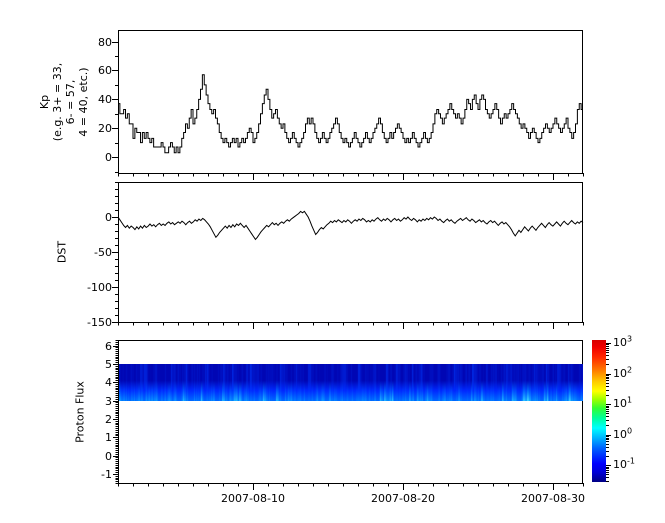 This screenshot has width=665, height=523. I want to click on kp-series-line, so click(350, 114).